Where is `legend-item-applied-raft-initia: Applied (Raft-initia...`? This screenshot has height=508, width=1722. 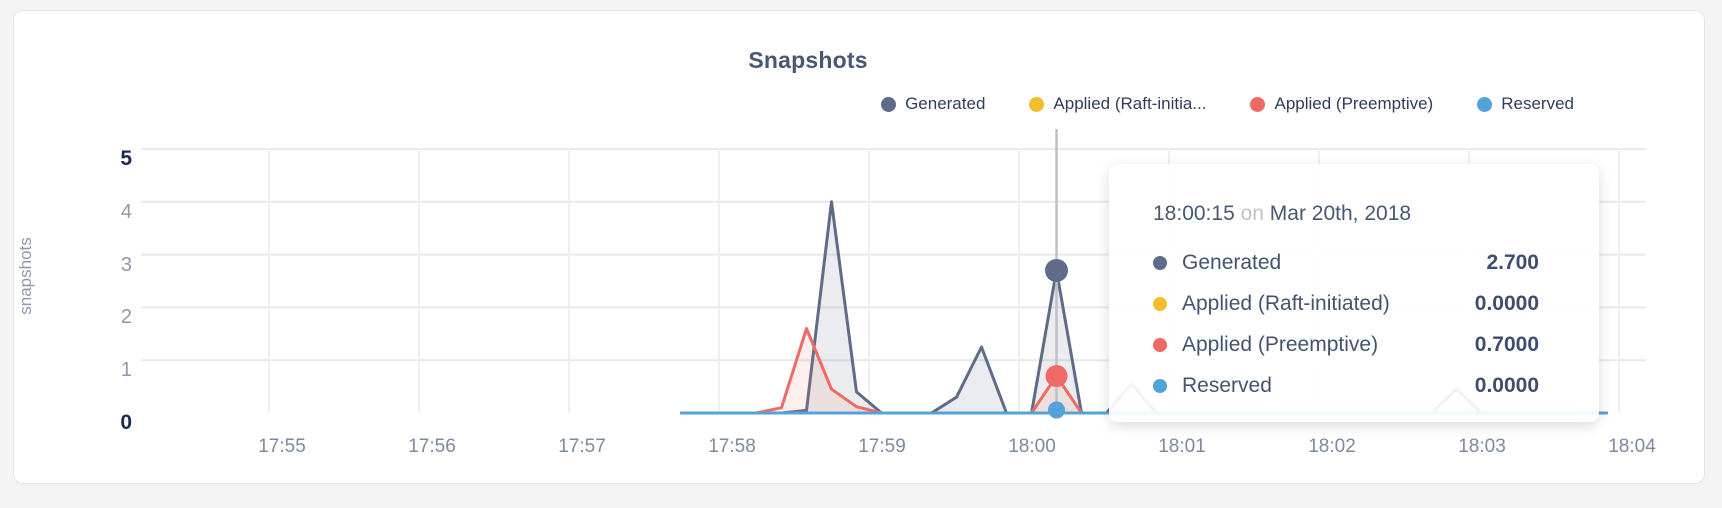
legend-item-applied-raft-initia: Applied (Raft-initia... is located at coordinates (1117, 104).